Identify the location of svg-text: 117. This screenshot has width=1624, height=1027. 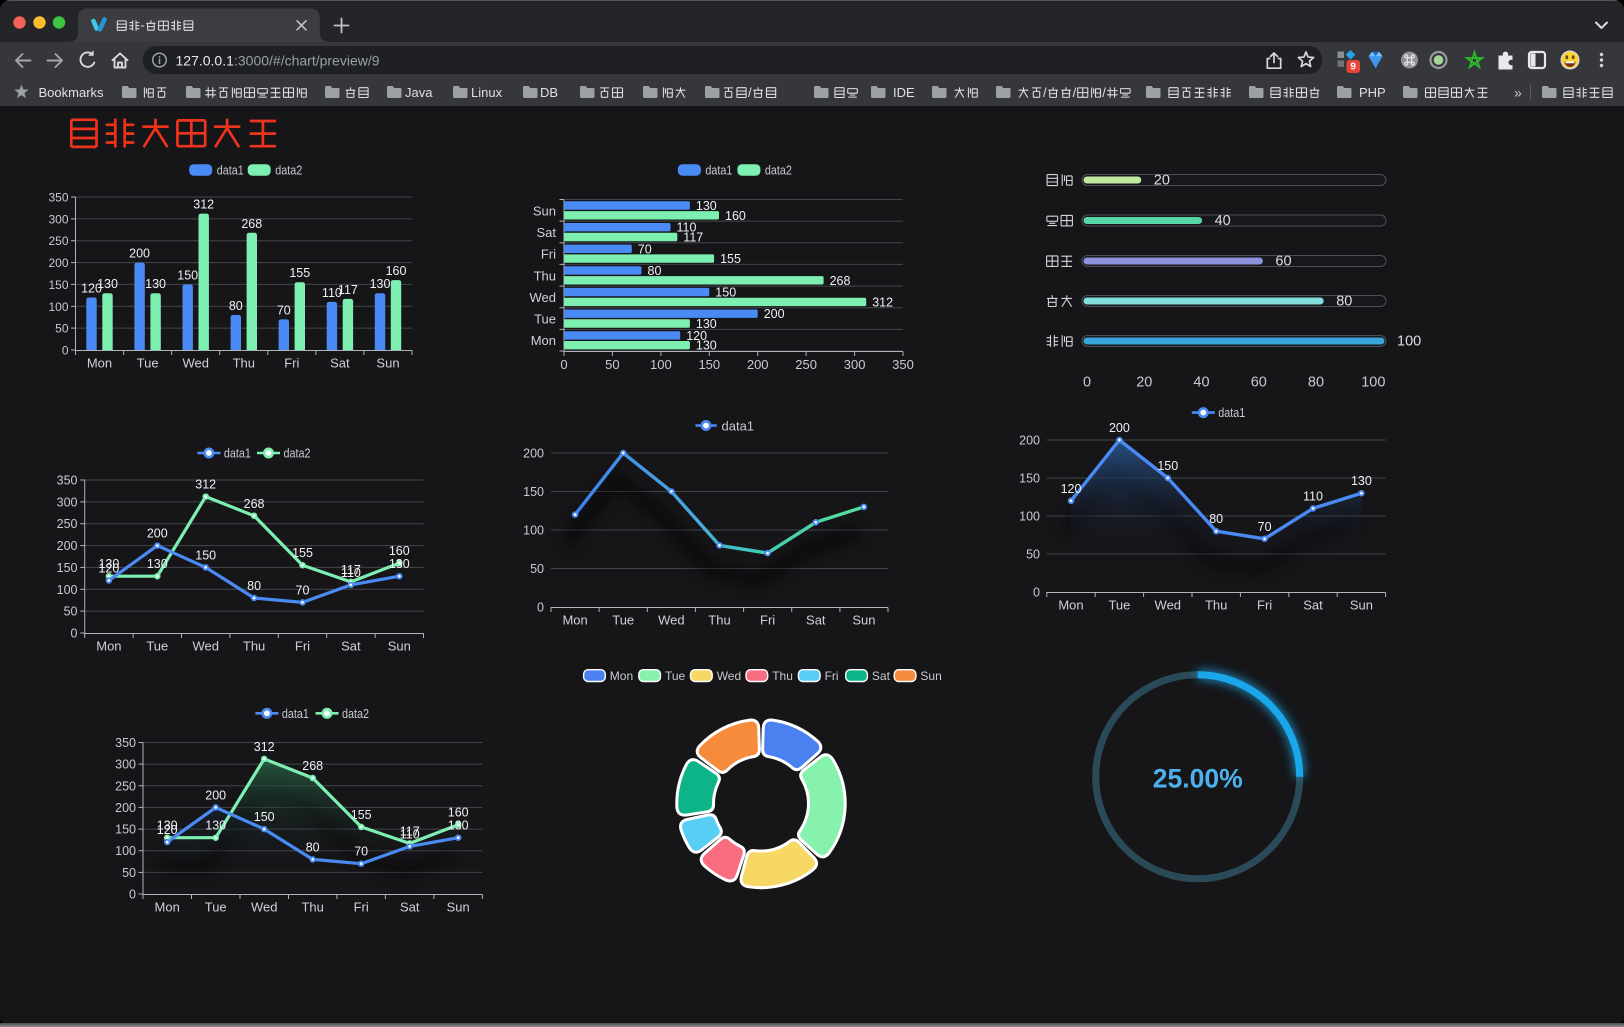
(351, 570).